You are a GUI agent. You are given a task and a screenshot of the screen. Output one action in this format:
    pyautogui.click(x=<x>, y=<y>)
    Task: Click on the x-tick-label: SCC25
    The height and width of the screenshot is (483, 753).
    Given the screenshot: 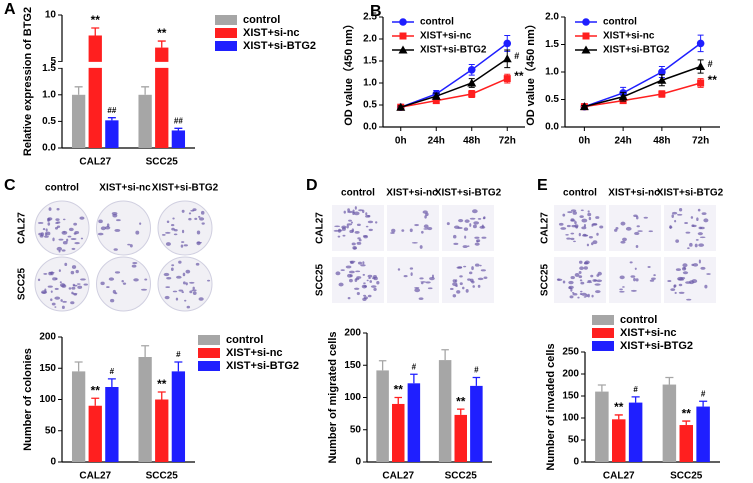 What is the action you would take?
    pyautogui.click(x=461, y=476)
    